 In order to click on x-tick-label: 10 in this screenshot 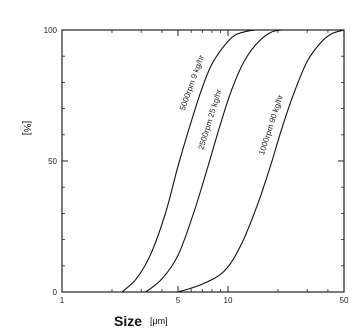, I will do `click(228, 300)`.